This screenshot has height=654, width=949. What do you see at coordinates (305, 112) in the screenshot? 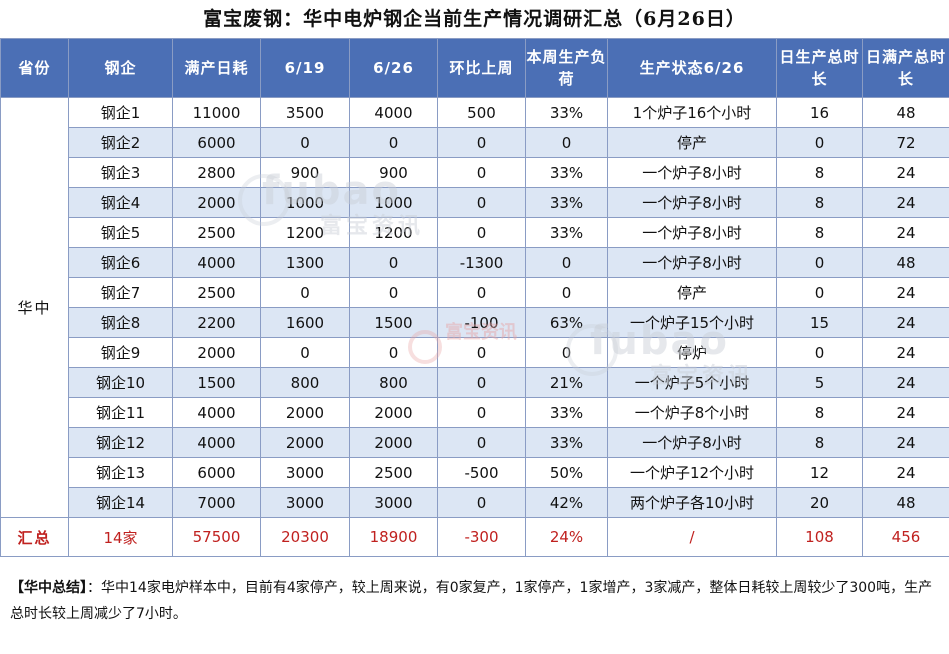
I see `week1-cell: 3500` at bounding box center [305, 112].